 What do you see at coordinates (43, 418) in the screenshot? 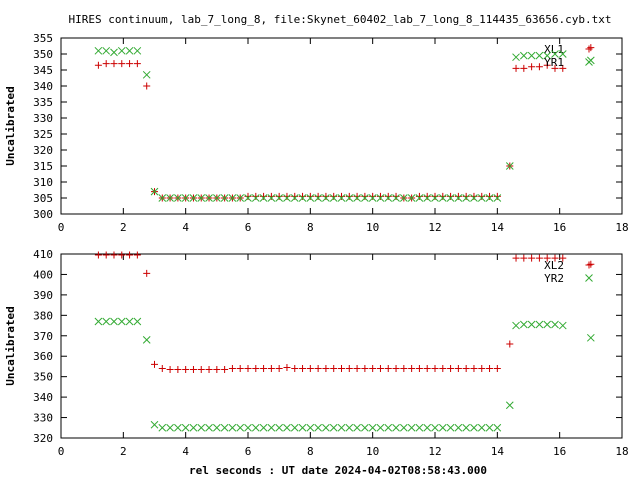
I see `y-tick-label: 330` at bounding box center [43, 418].